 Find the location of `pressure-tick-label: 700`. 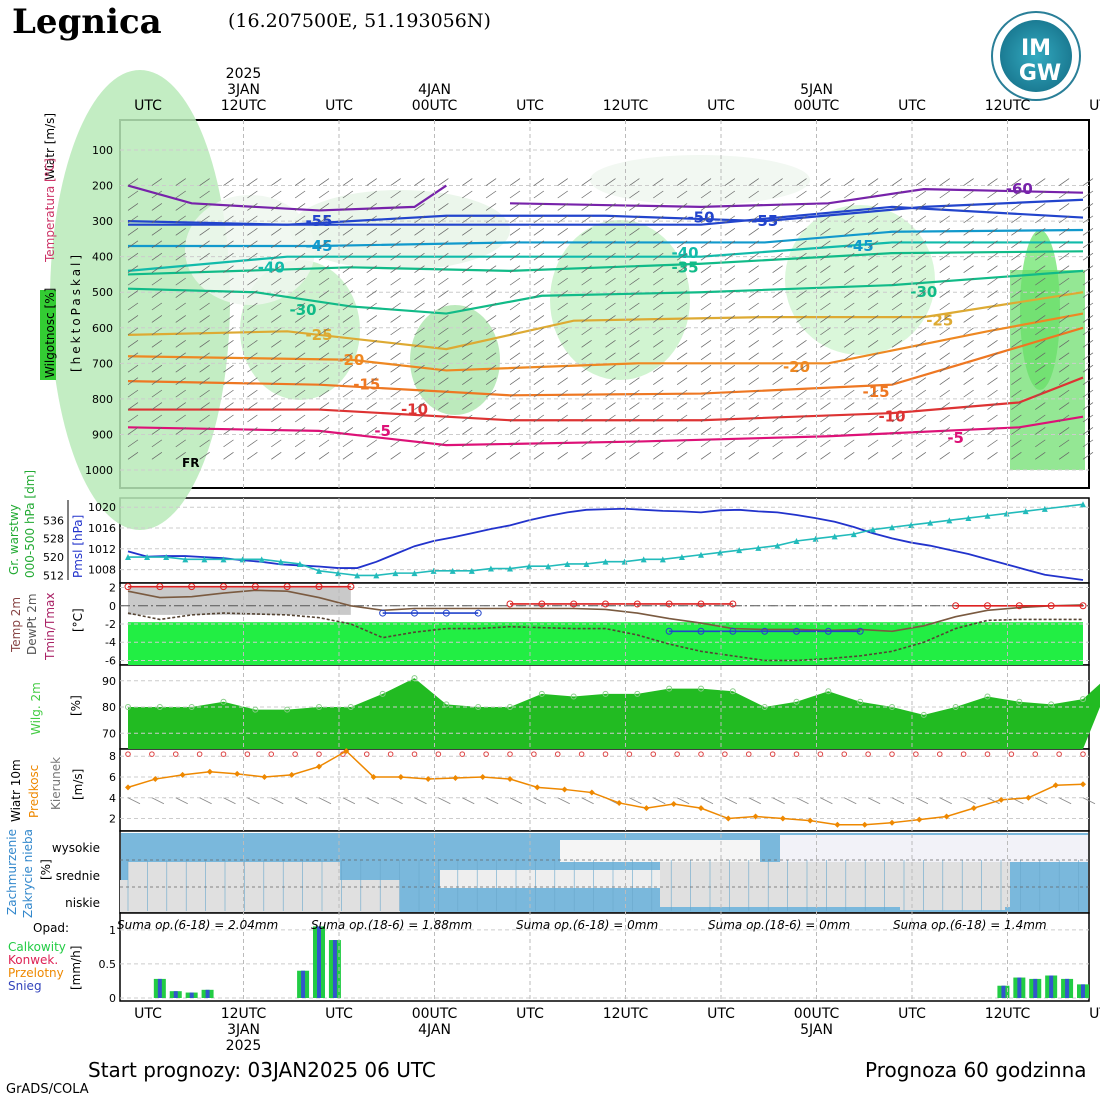

pressure-tick-label: 700 is located at coordinates (102, 363).